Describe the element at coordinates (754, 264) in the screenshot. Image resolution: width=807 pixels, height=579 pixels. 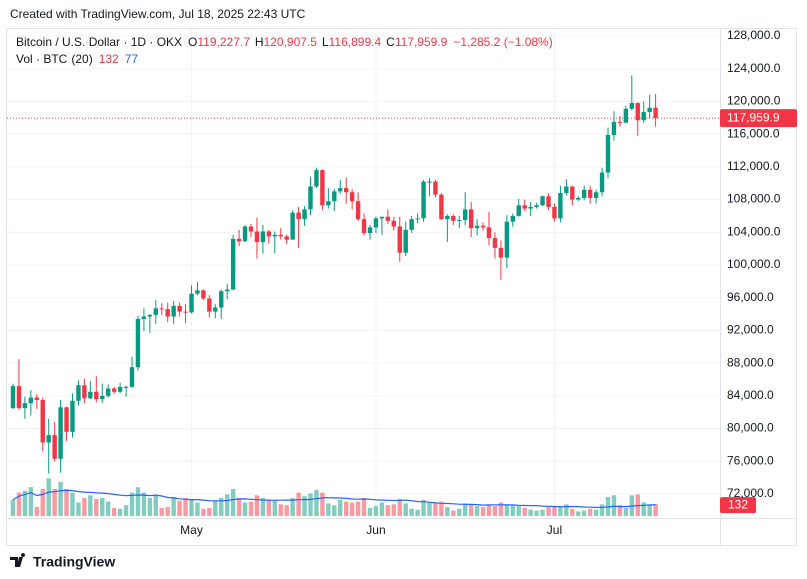
I see `y-tick-label: 100,000.0` at that location.